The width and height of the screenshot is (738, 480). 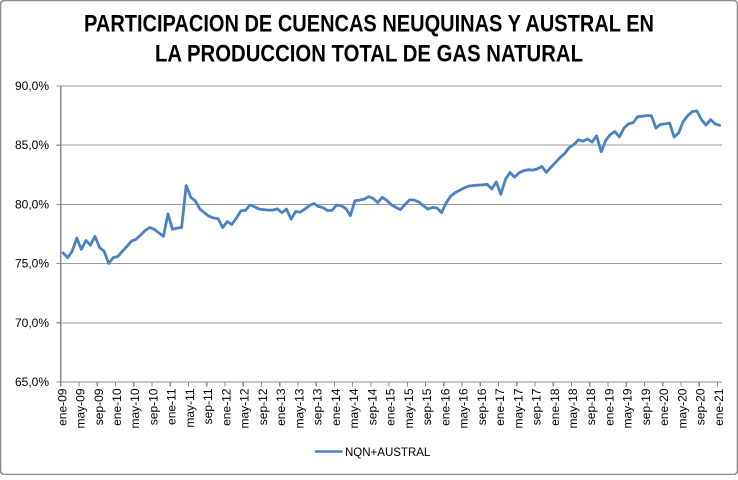 What do you see at coordinates (32, 86) in the screenshot?
I see `svg-text: 90,0%` at bounding box center [32, 86].